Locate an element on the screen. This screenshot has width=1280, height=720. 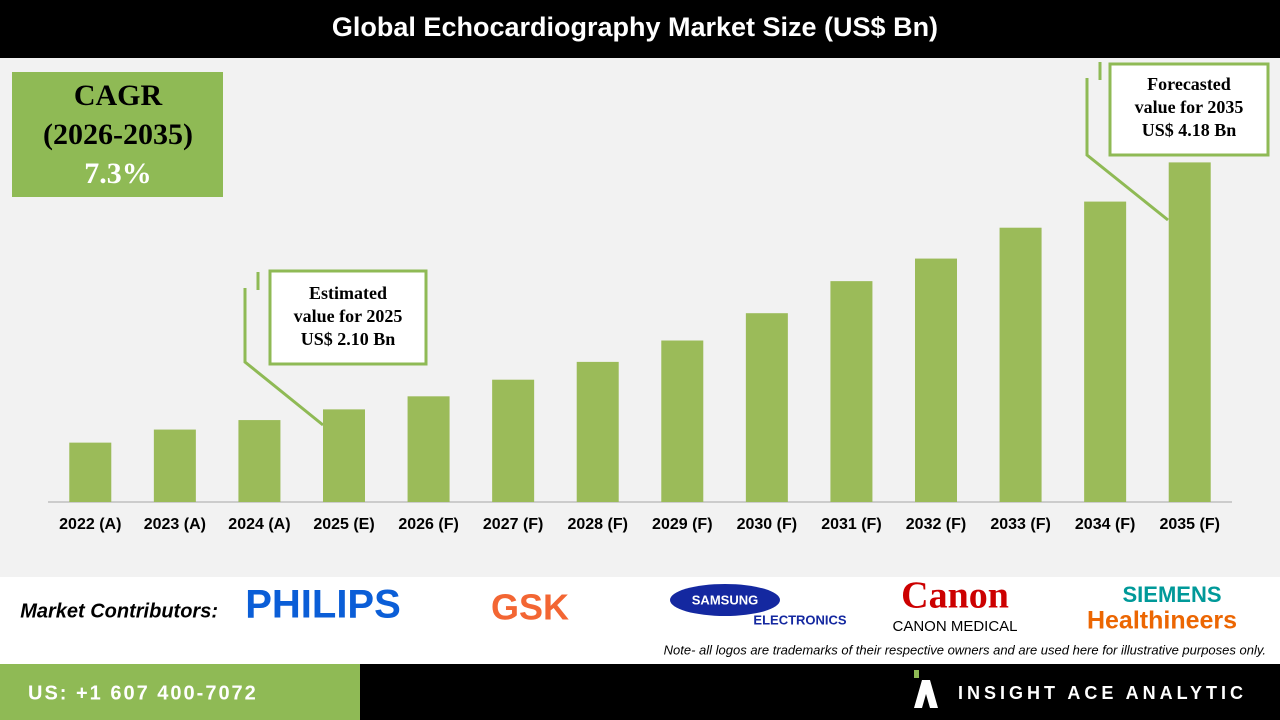
x-tick-label: 2022 (A) is located at coordinates (90, 524).